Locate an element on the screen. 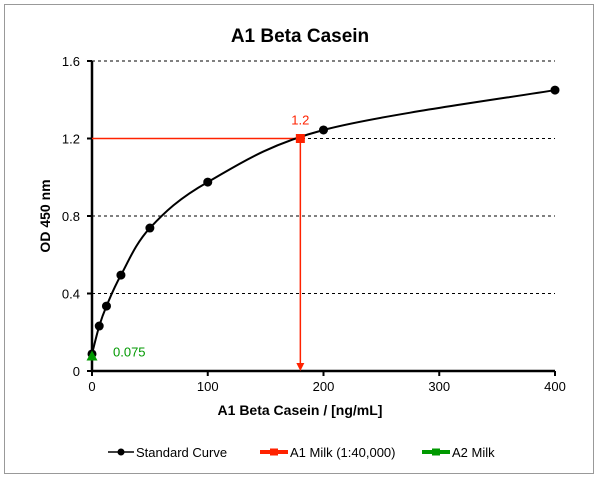 This screenshot has width=600, height=480. legend-label: Standard Curve is located at coordinates (181, 452).